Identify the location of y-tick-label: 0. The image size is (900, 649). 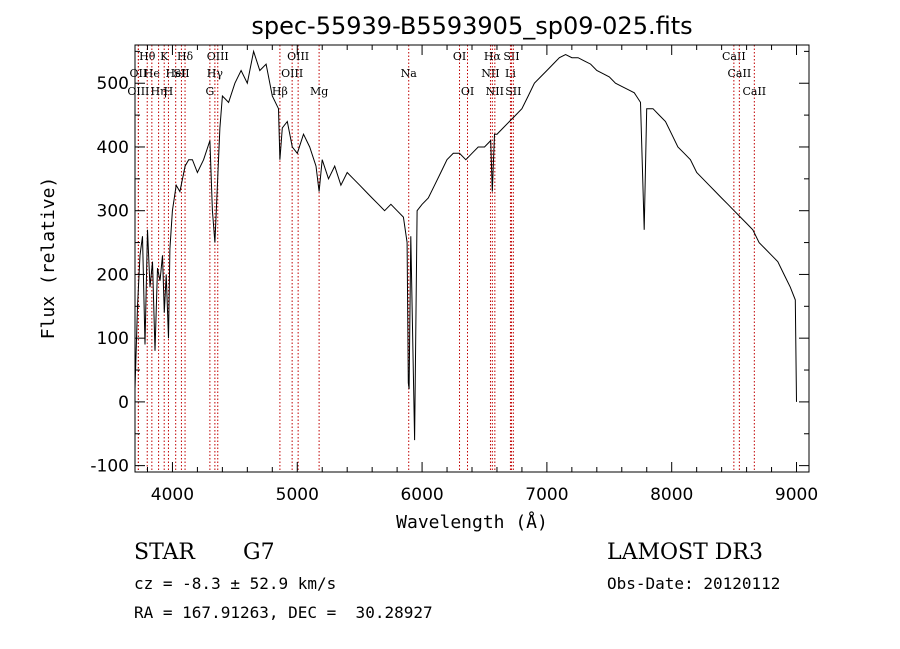
(123, 403).